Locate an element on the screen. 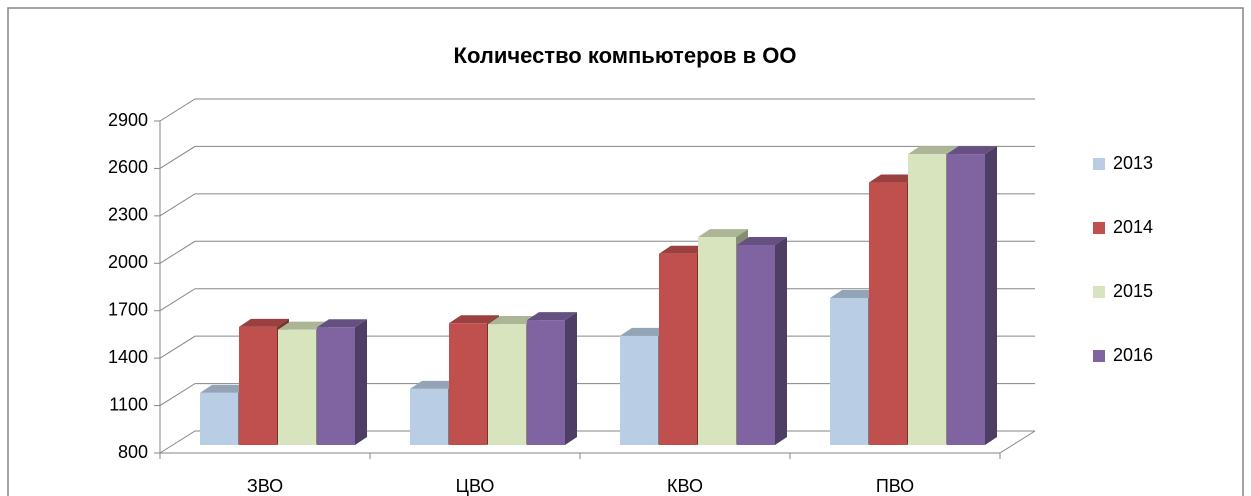 This screenshot has width=1251, height=496. y-tick-label: 2000 is located at coordinates (128, 262).